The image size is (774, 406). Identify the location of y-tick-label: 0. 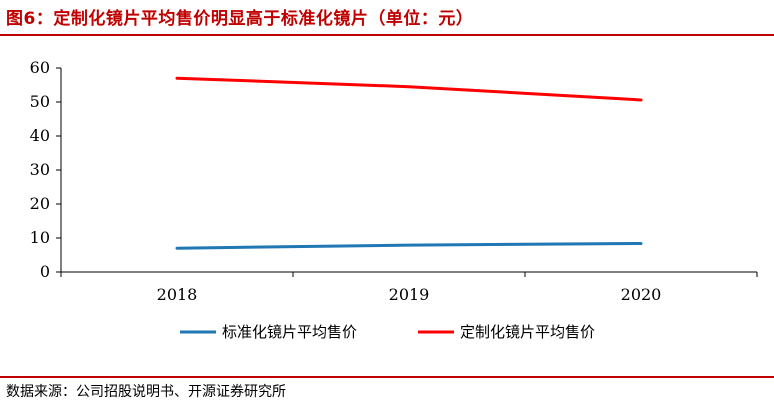
(45, 271).